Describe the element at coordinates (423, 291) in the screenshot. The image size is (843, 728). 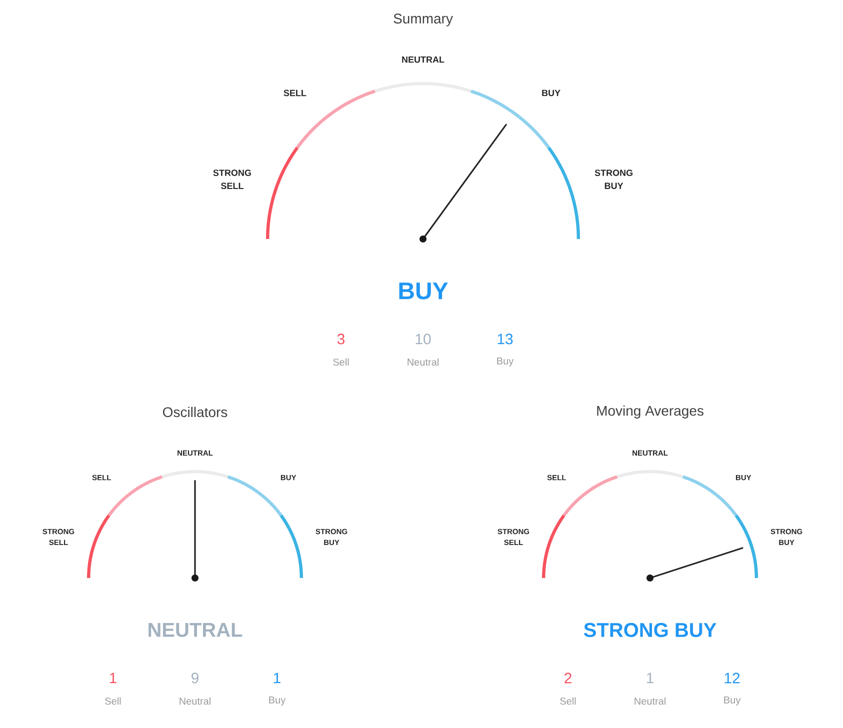
I see `text: BUY` at that location.